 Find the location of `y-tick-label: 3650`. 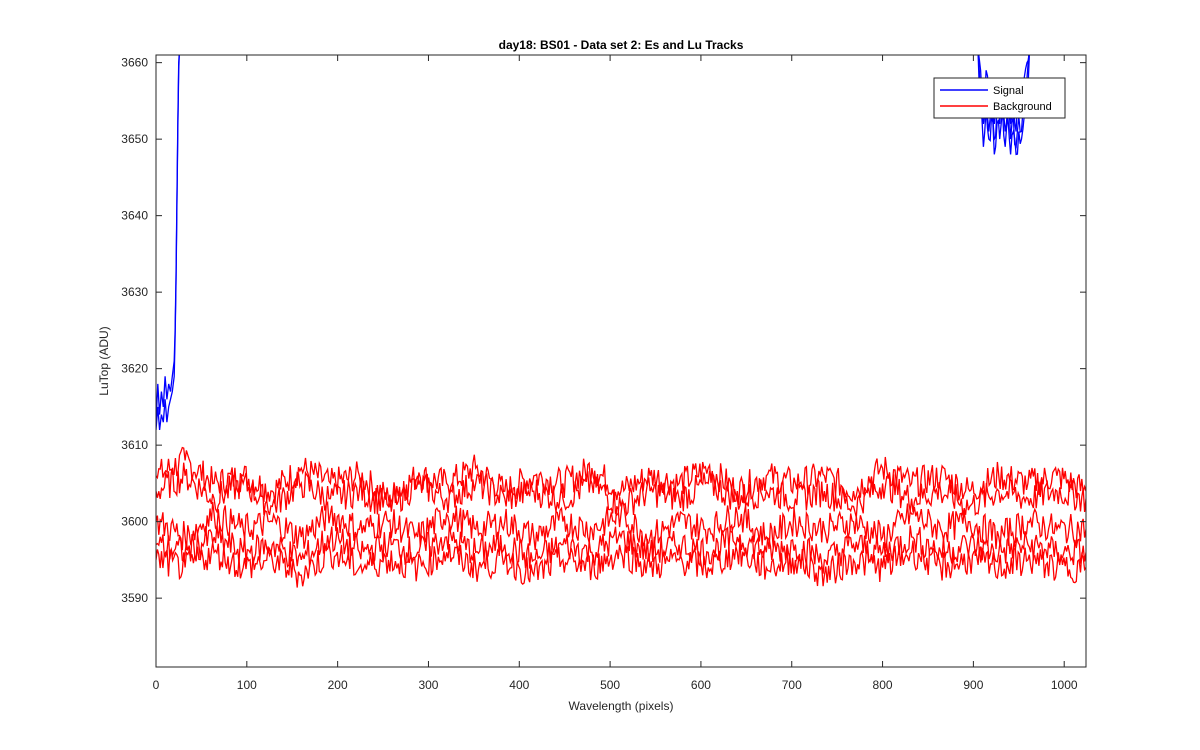

y-tick-label: 3650 is located at coordinates (134, 139).